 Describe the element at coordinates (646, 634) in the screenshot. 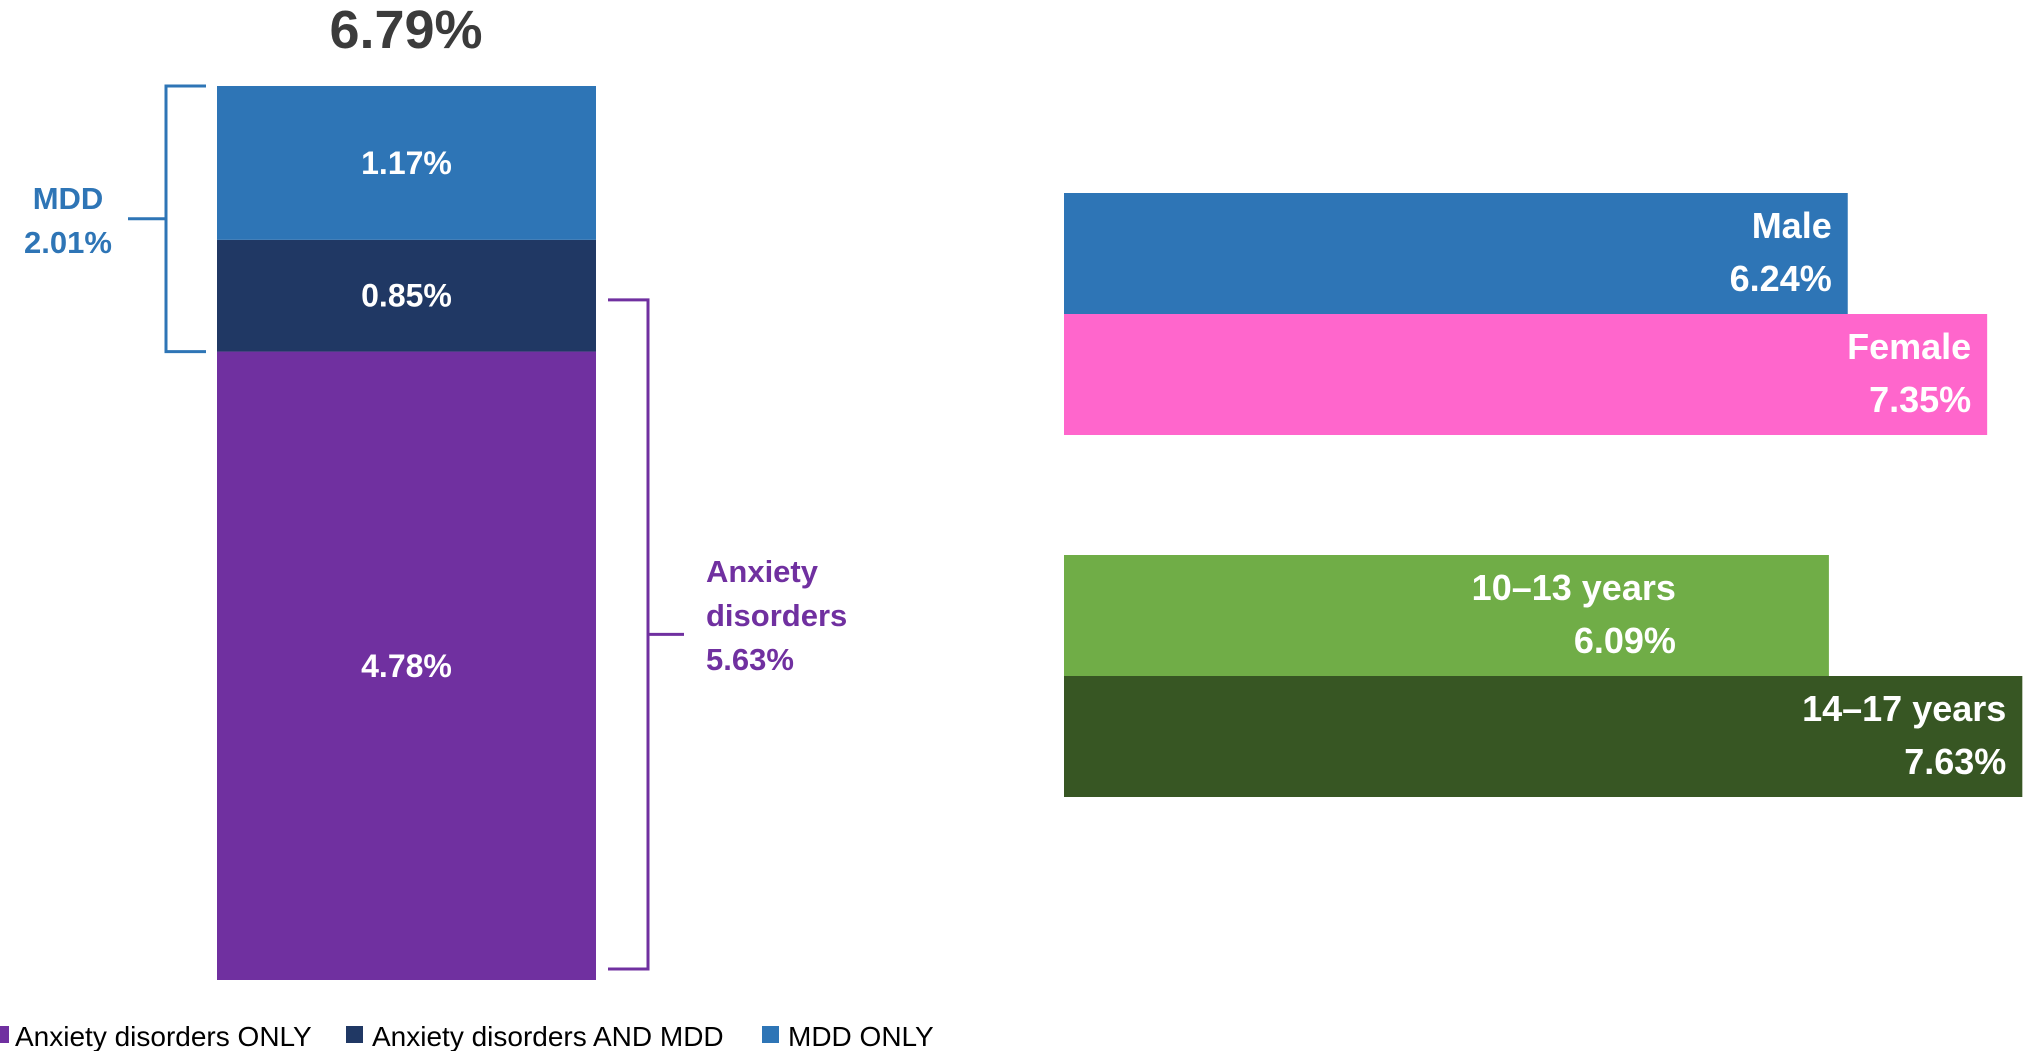

I see `anxiety-bracket` at that location.